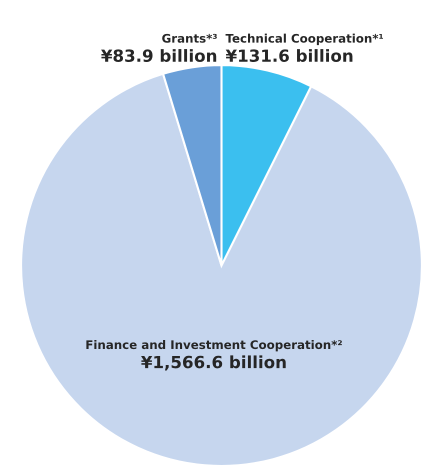 The image size is (443, 470). Describe the element at coordinates (189, 38) in the screenshot. I see `slice-label: Grants*³` at that location.